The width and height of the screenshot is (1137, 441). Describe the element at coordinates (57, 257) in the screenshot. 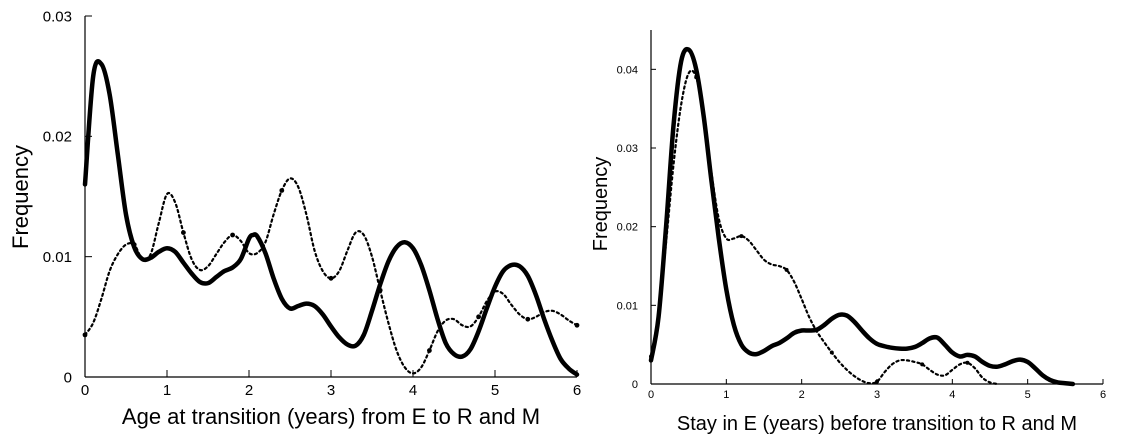

I see `chart-left-y-tick-label: 0.01` at that location.